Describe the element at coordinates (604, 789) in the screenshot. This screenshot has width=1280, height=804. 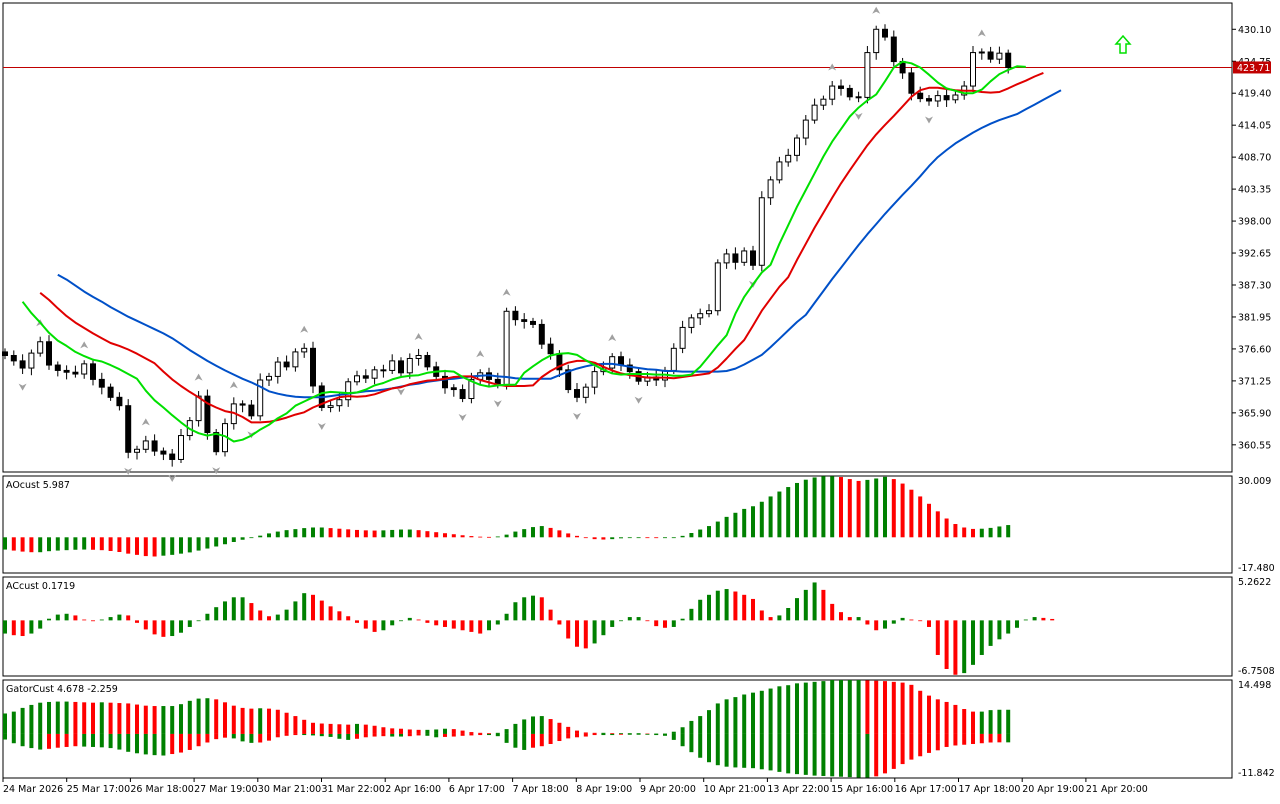
I see `time-axis-label: 8 Apr 19:00` at that location.